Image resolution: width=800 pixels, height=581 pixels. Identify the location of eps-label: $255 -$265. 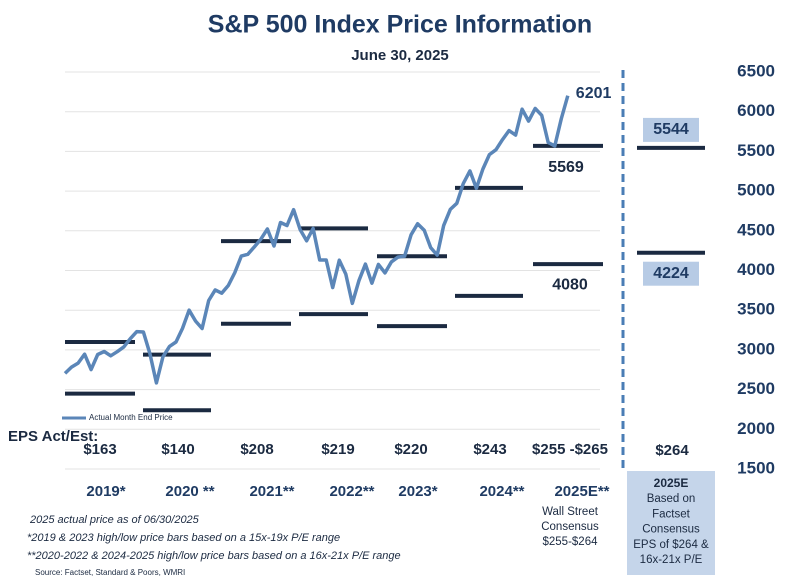
(570, 449).